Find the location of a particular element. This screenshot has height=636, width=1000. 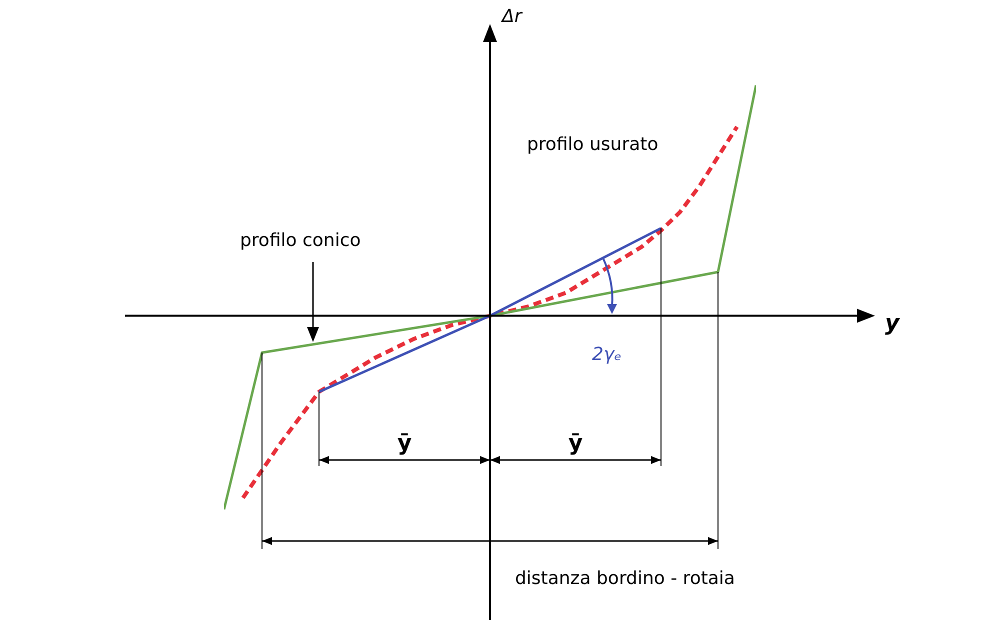

text: Δr is located at coordinates (512, 16).